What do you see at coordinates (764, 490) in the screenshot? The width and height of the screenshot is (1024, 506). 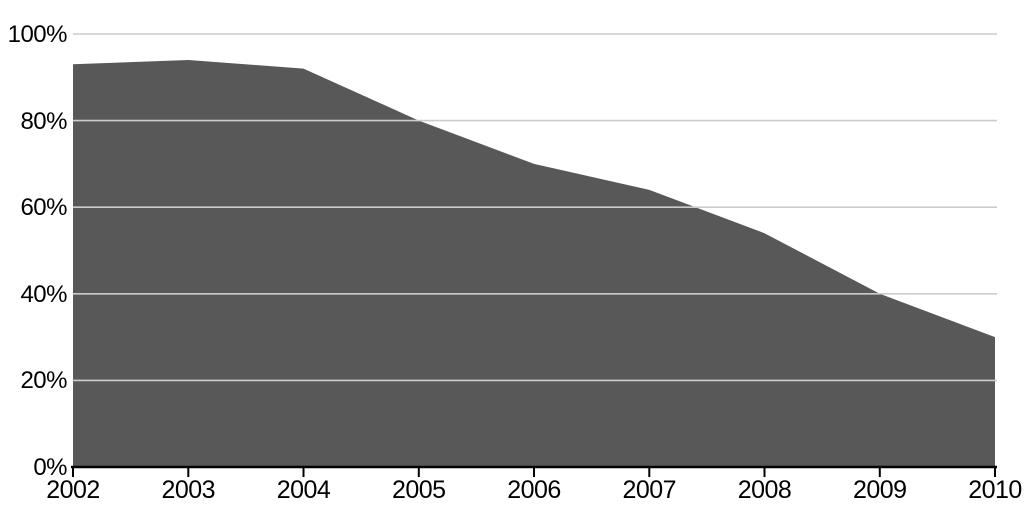 I see `x-tick-label: 2008` at bounding box center [764, 490].